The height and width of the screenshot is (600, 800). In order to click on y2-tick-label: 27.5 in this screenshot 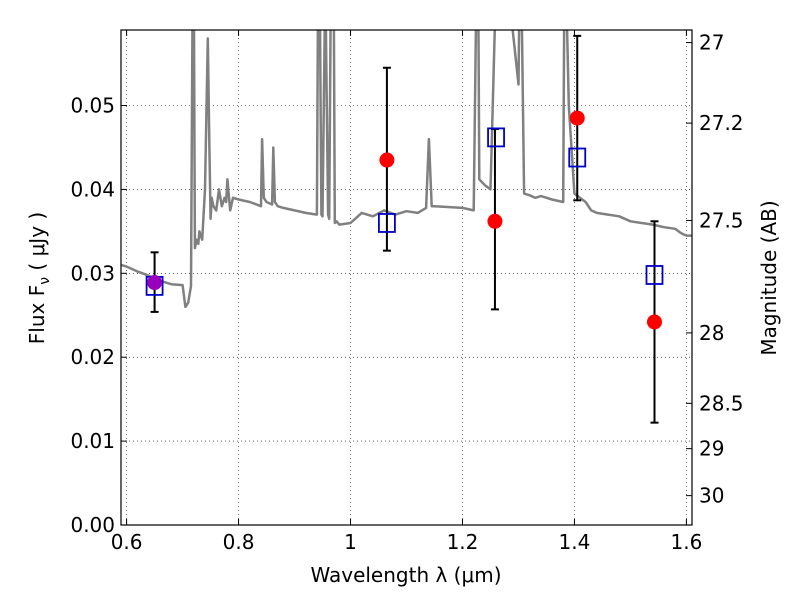, I will do `click(721, 220)`.